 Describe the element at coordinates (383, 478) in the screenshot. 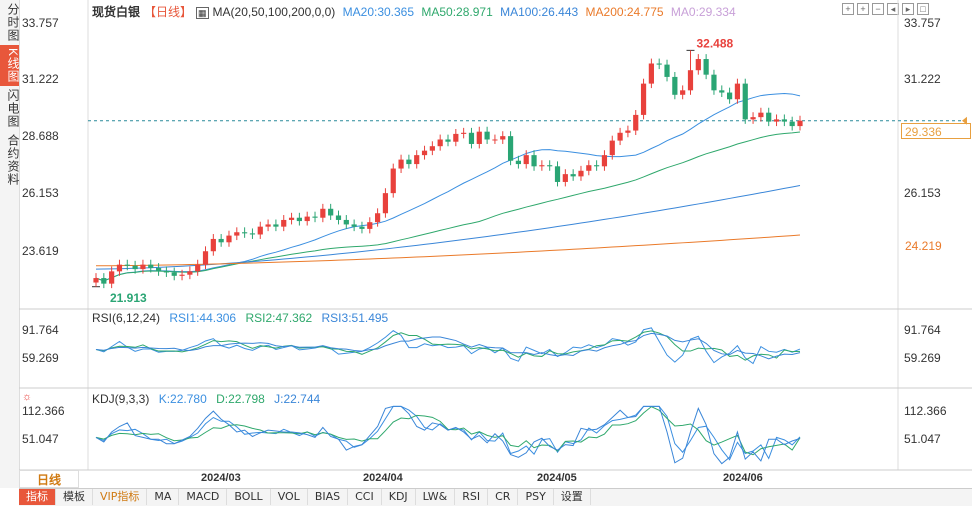

I see `x-label-apr: 2024/04` at that location.